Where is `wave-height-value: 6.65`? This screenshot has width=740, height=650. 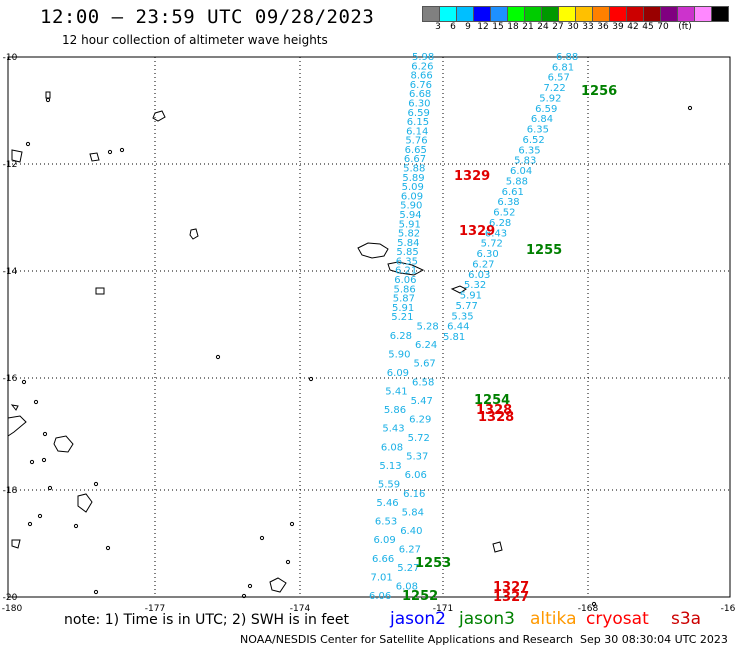 wave-height-value: 6.65 is located at coordinates (416, 150).